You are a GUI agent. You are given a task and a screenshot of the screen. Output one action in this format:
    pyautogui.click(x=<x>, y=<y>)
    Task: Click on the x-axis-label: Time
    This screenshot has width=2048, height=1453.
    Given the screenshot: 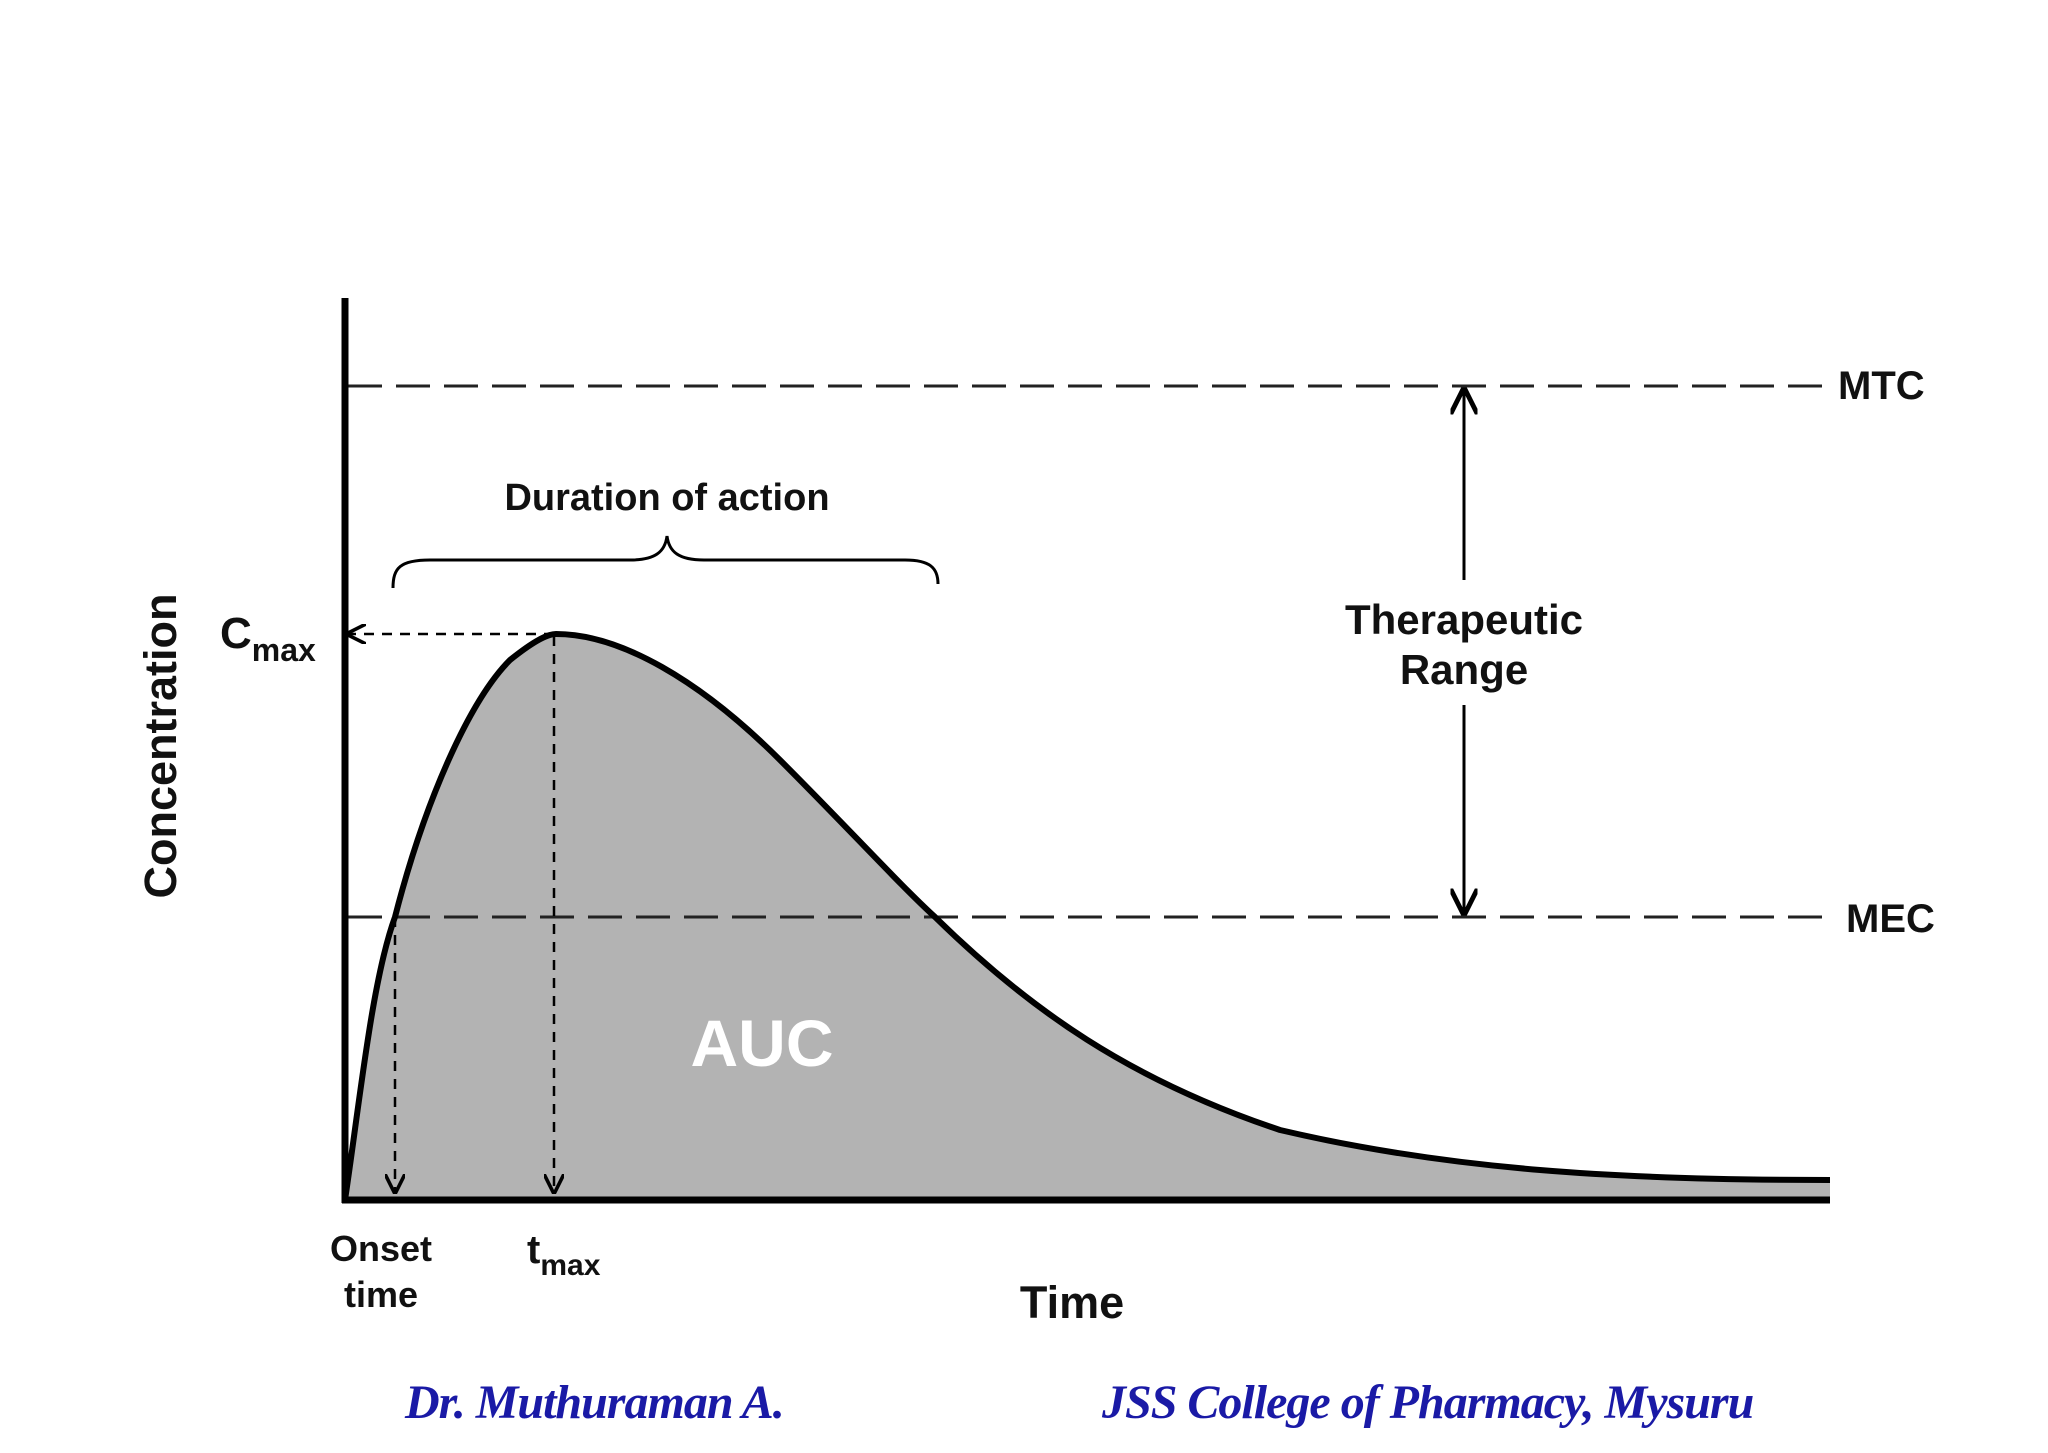 What is the action you would take?
    pyautogui.click(x=1072, y=1302)
    